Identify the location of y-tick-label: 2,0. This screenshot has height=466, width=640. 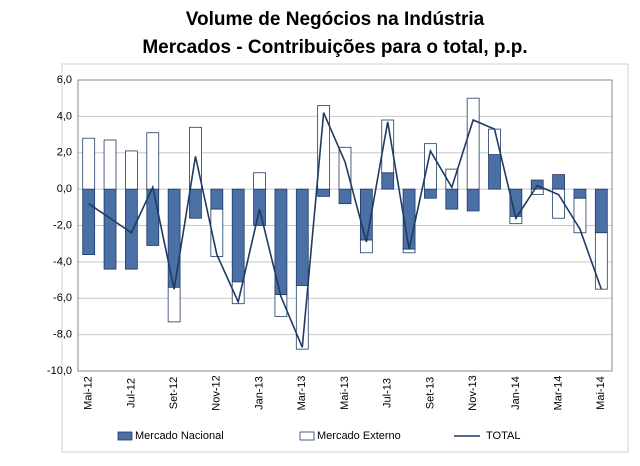
(64, 153).